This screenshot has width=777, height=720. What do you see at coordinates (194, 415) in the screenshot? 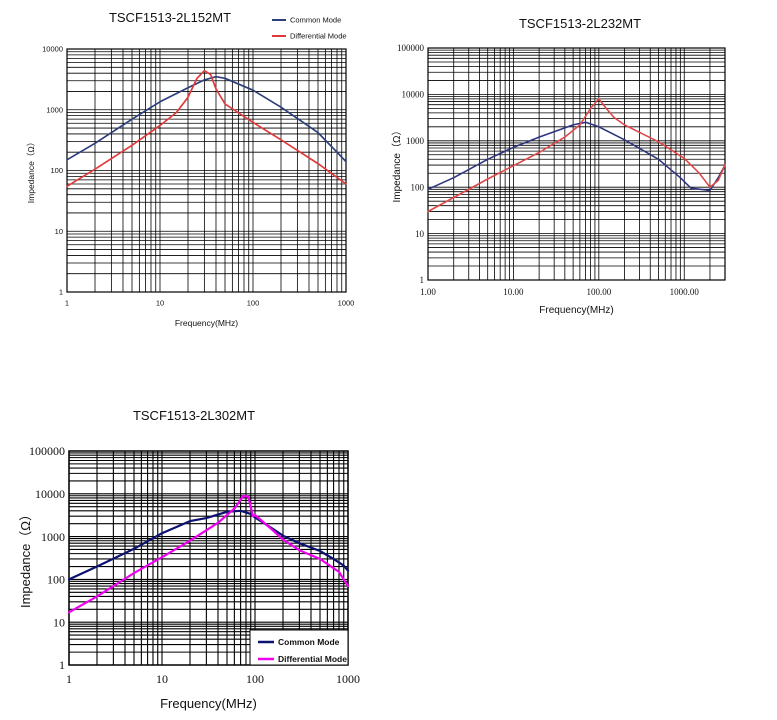
I see `chart-title: TSCF1513-2L302MT` at bounding box center [194, 415].